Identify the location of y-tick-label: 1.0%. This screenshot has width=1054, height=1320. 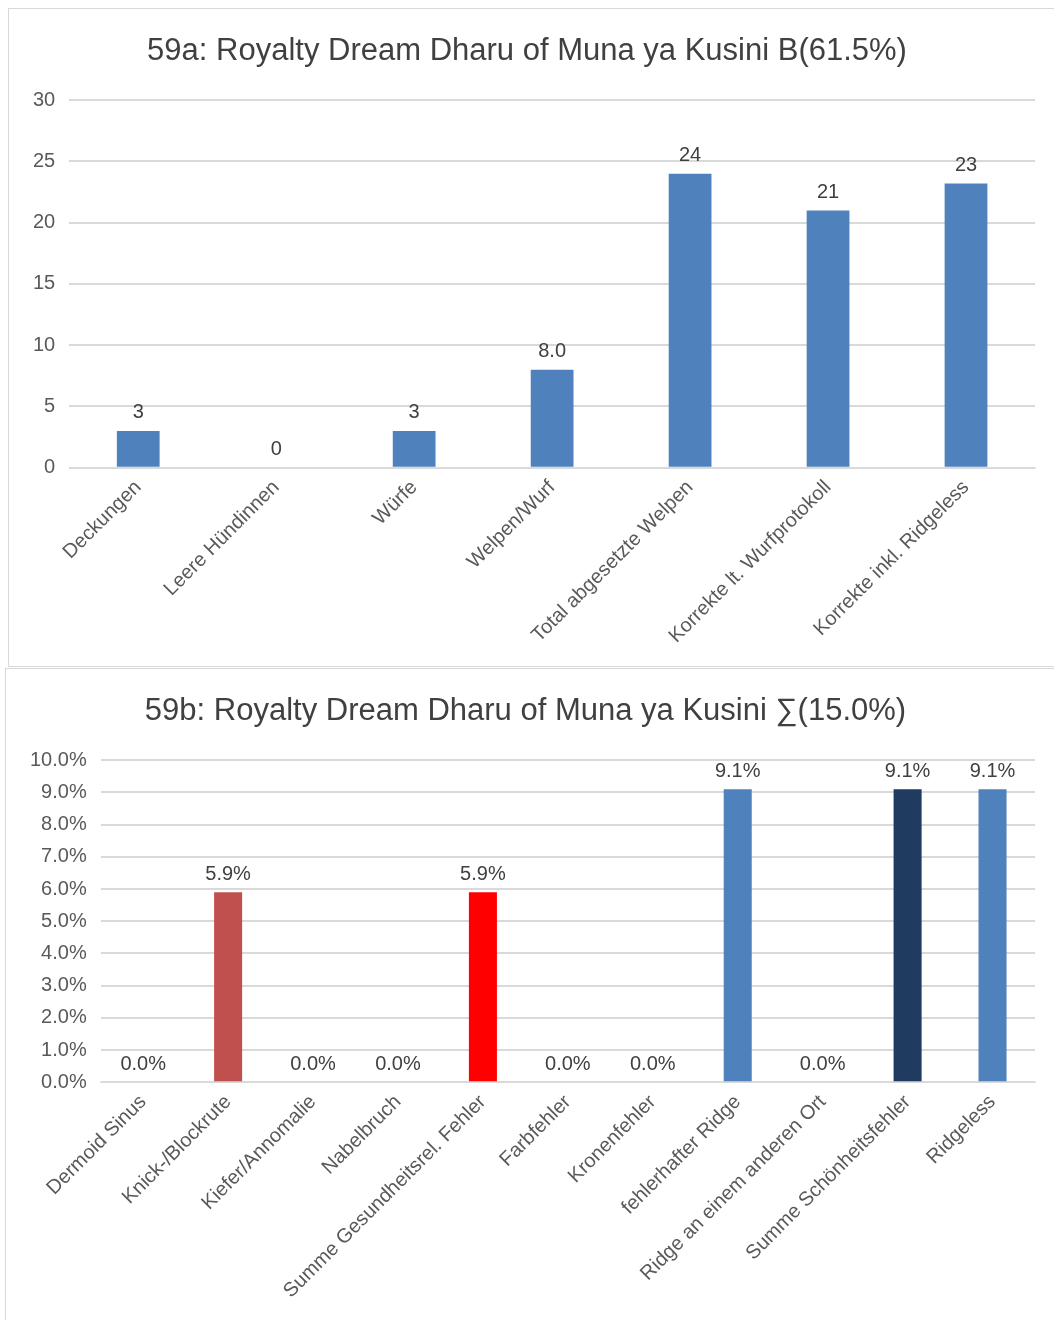
(64, 1048).